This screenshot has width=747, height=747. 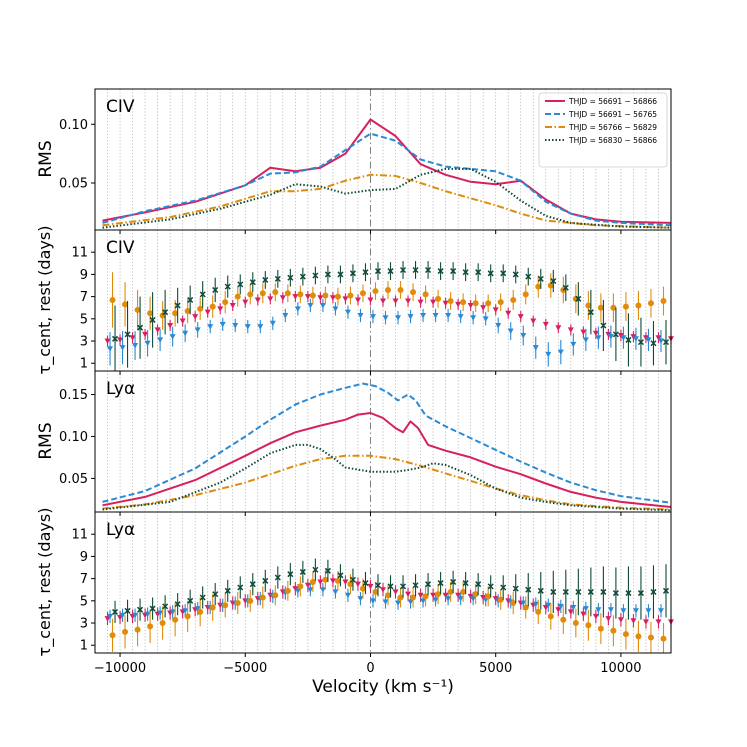 I want to click on legend-label-s1: THJD = 56691 − 56866, so click(x=612, y=101).